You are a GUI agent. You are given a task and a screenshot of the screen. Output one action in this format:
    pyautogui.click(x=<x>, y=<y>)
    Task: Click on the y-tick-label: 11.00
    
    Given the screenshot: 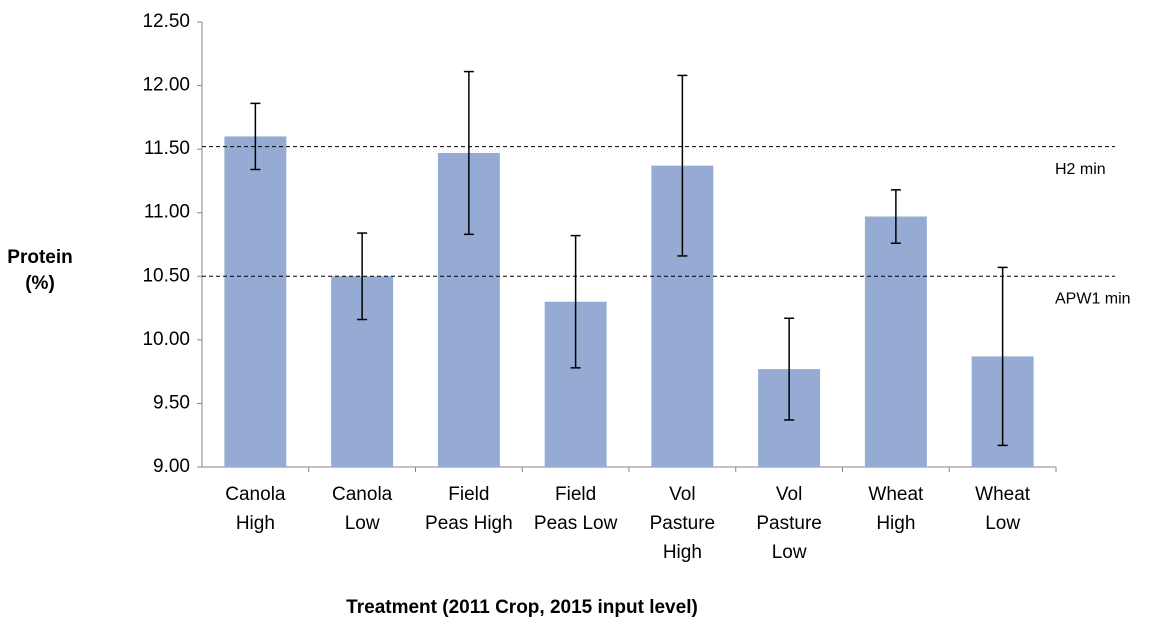 What is the action you would take?
    pyautogui.click(x=167, y=212)
    